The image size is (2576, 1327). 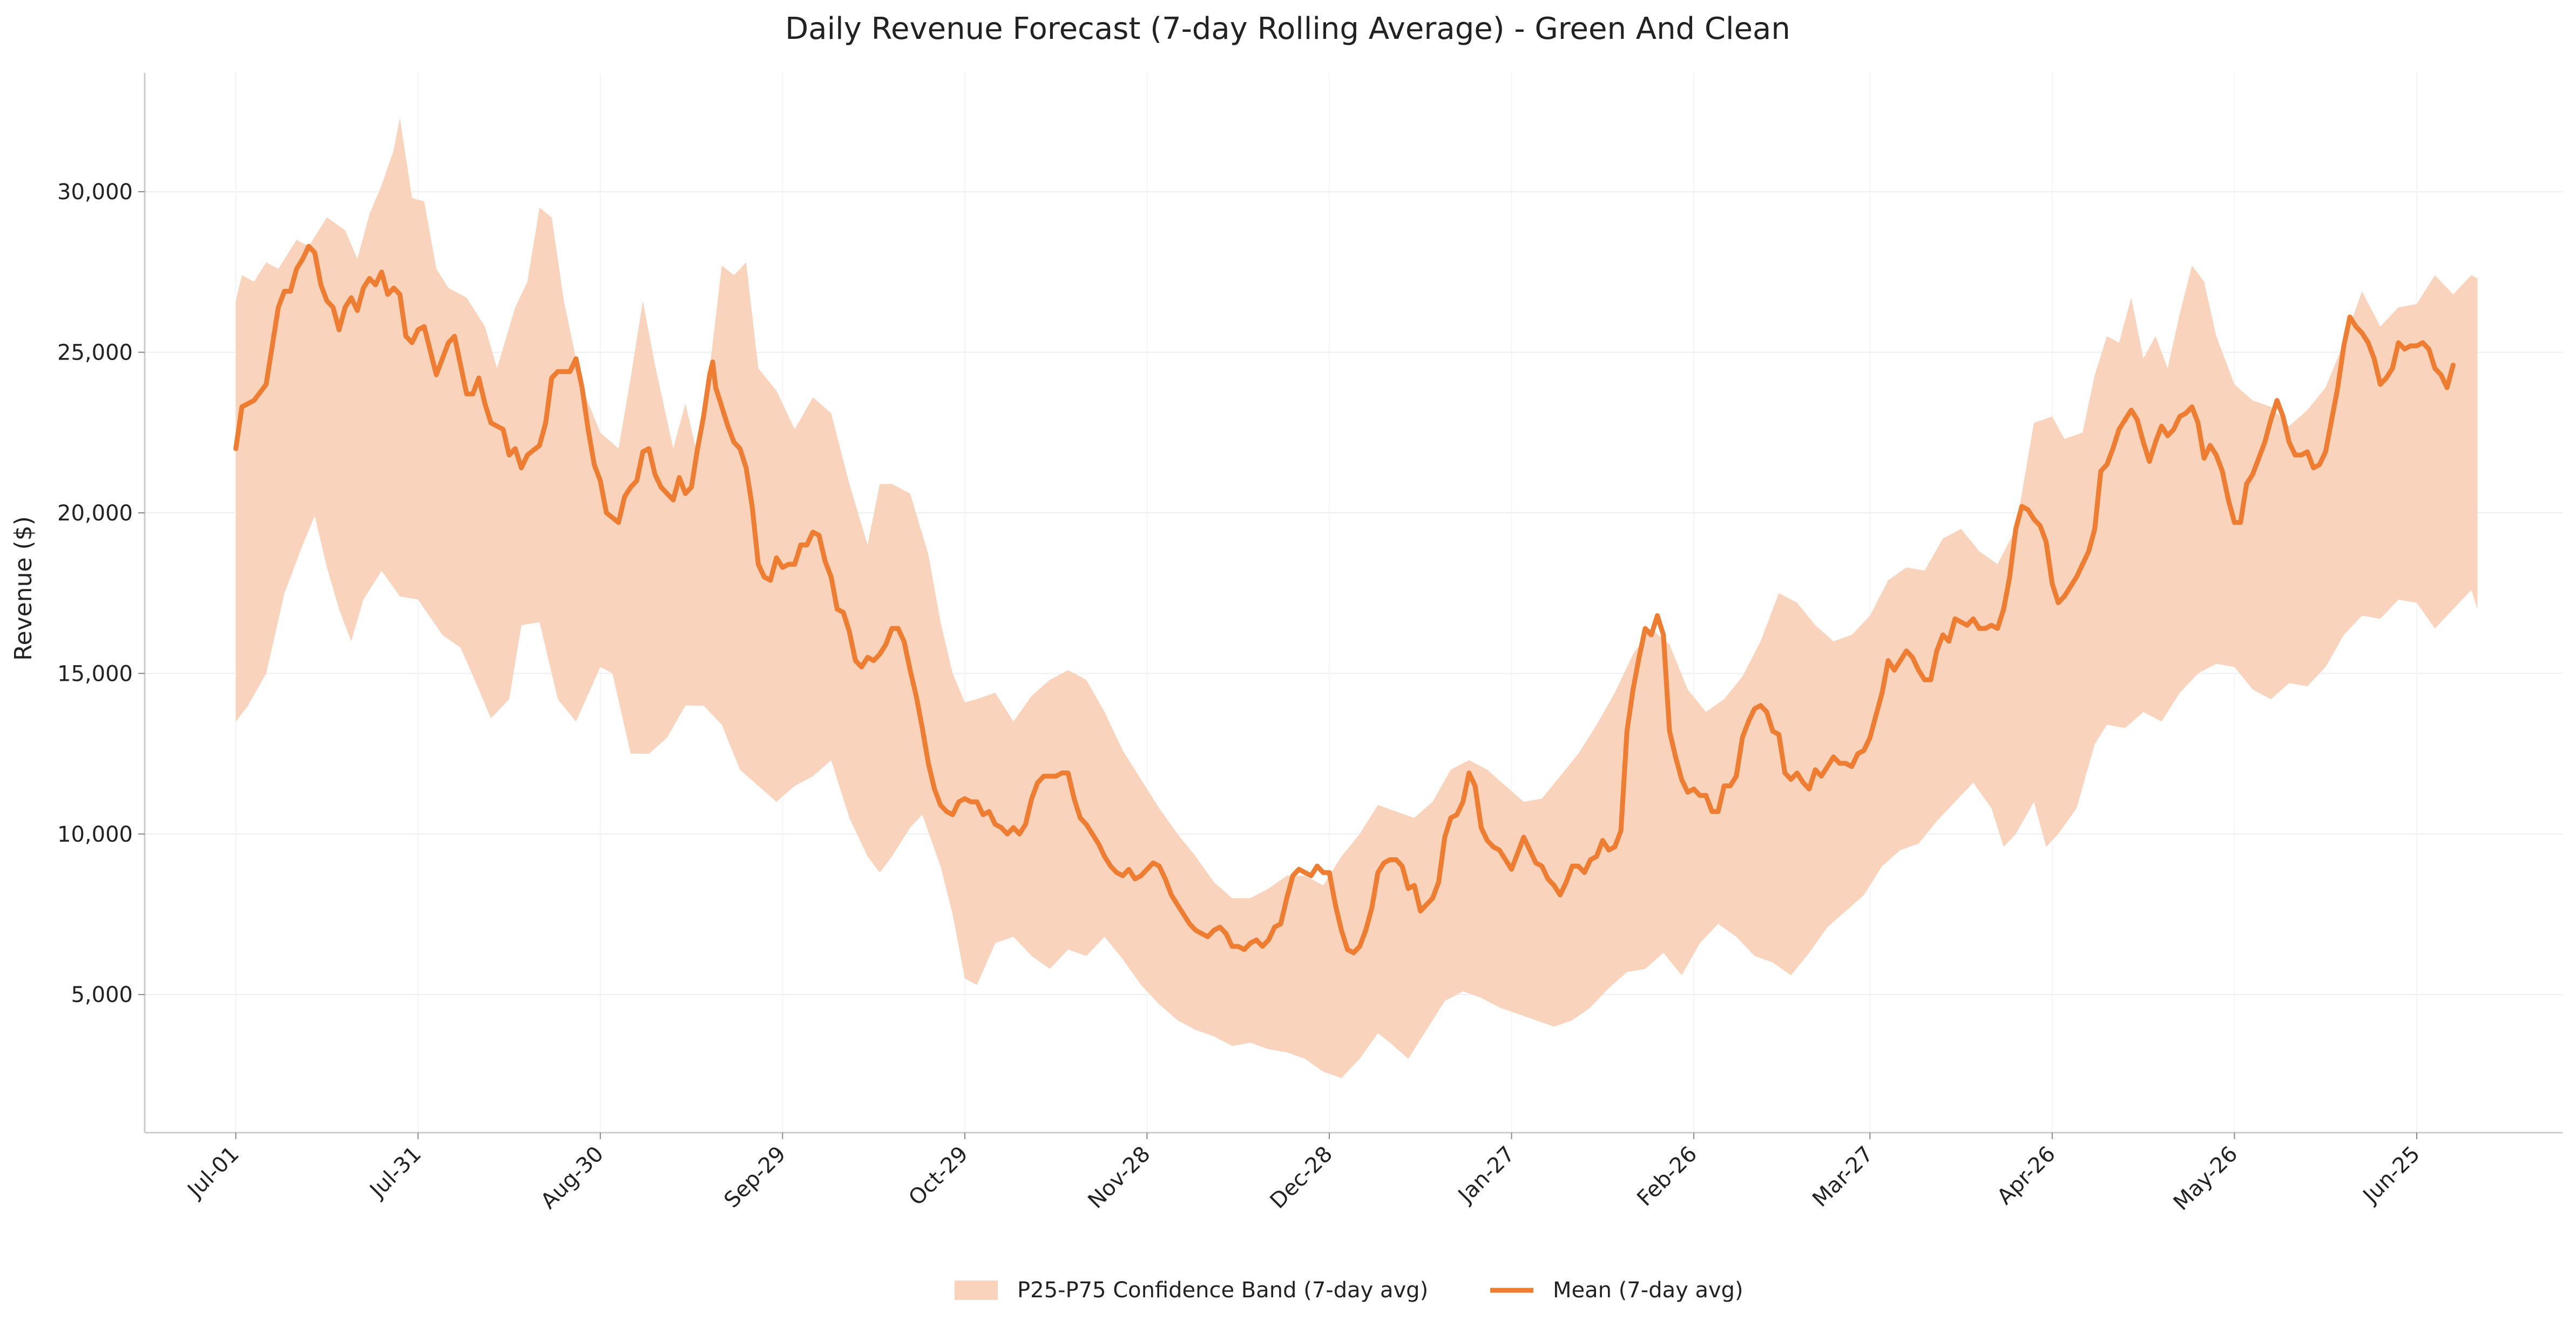 I want to click on y-axis-label: Revenue ($), so click(x=24, y=588).